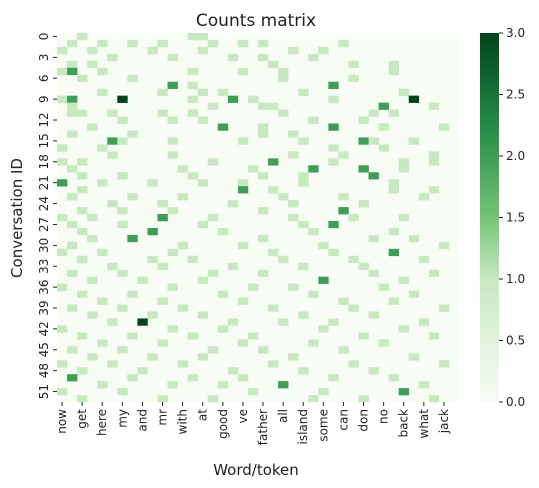 The height and width of the screenshot is (488, 539). I want to click on x-tick-label: all, so click(283, 416).